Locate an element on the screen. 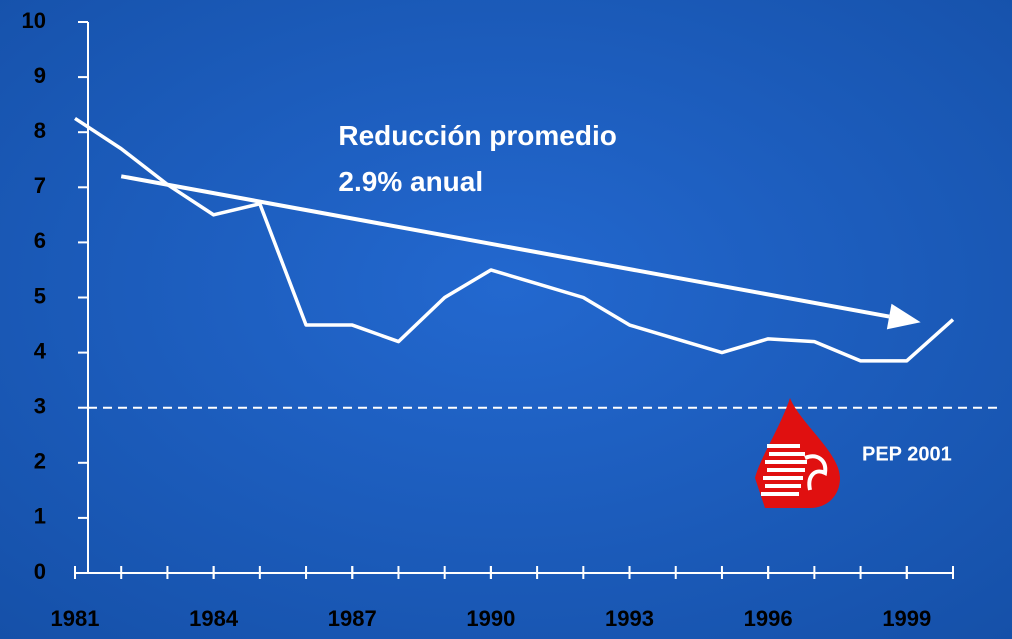 The width and height of the screenshot is (1012, 639). y-tick-label: 9 is located at coordinates (40, 75).